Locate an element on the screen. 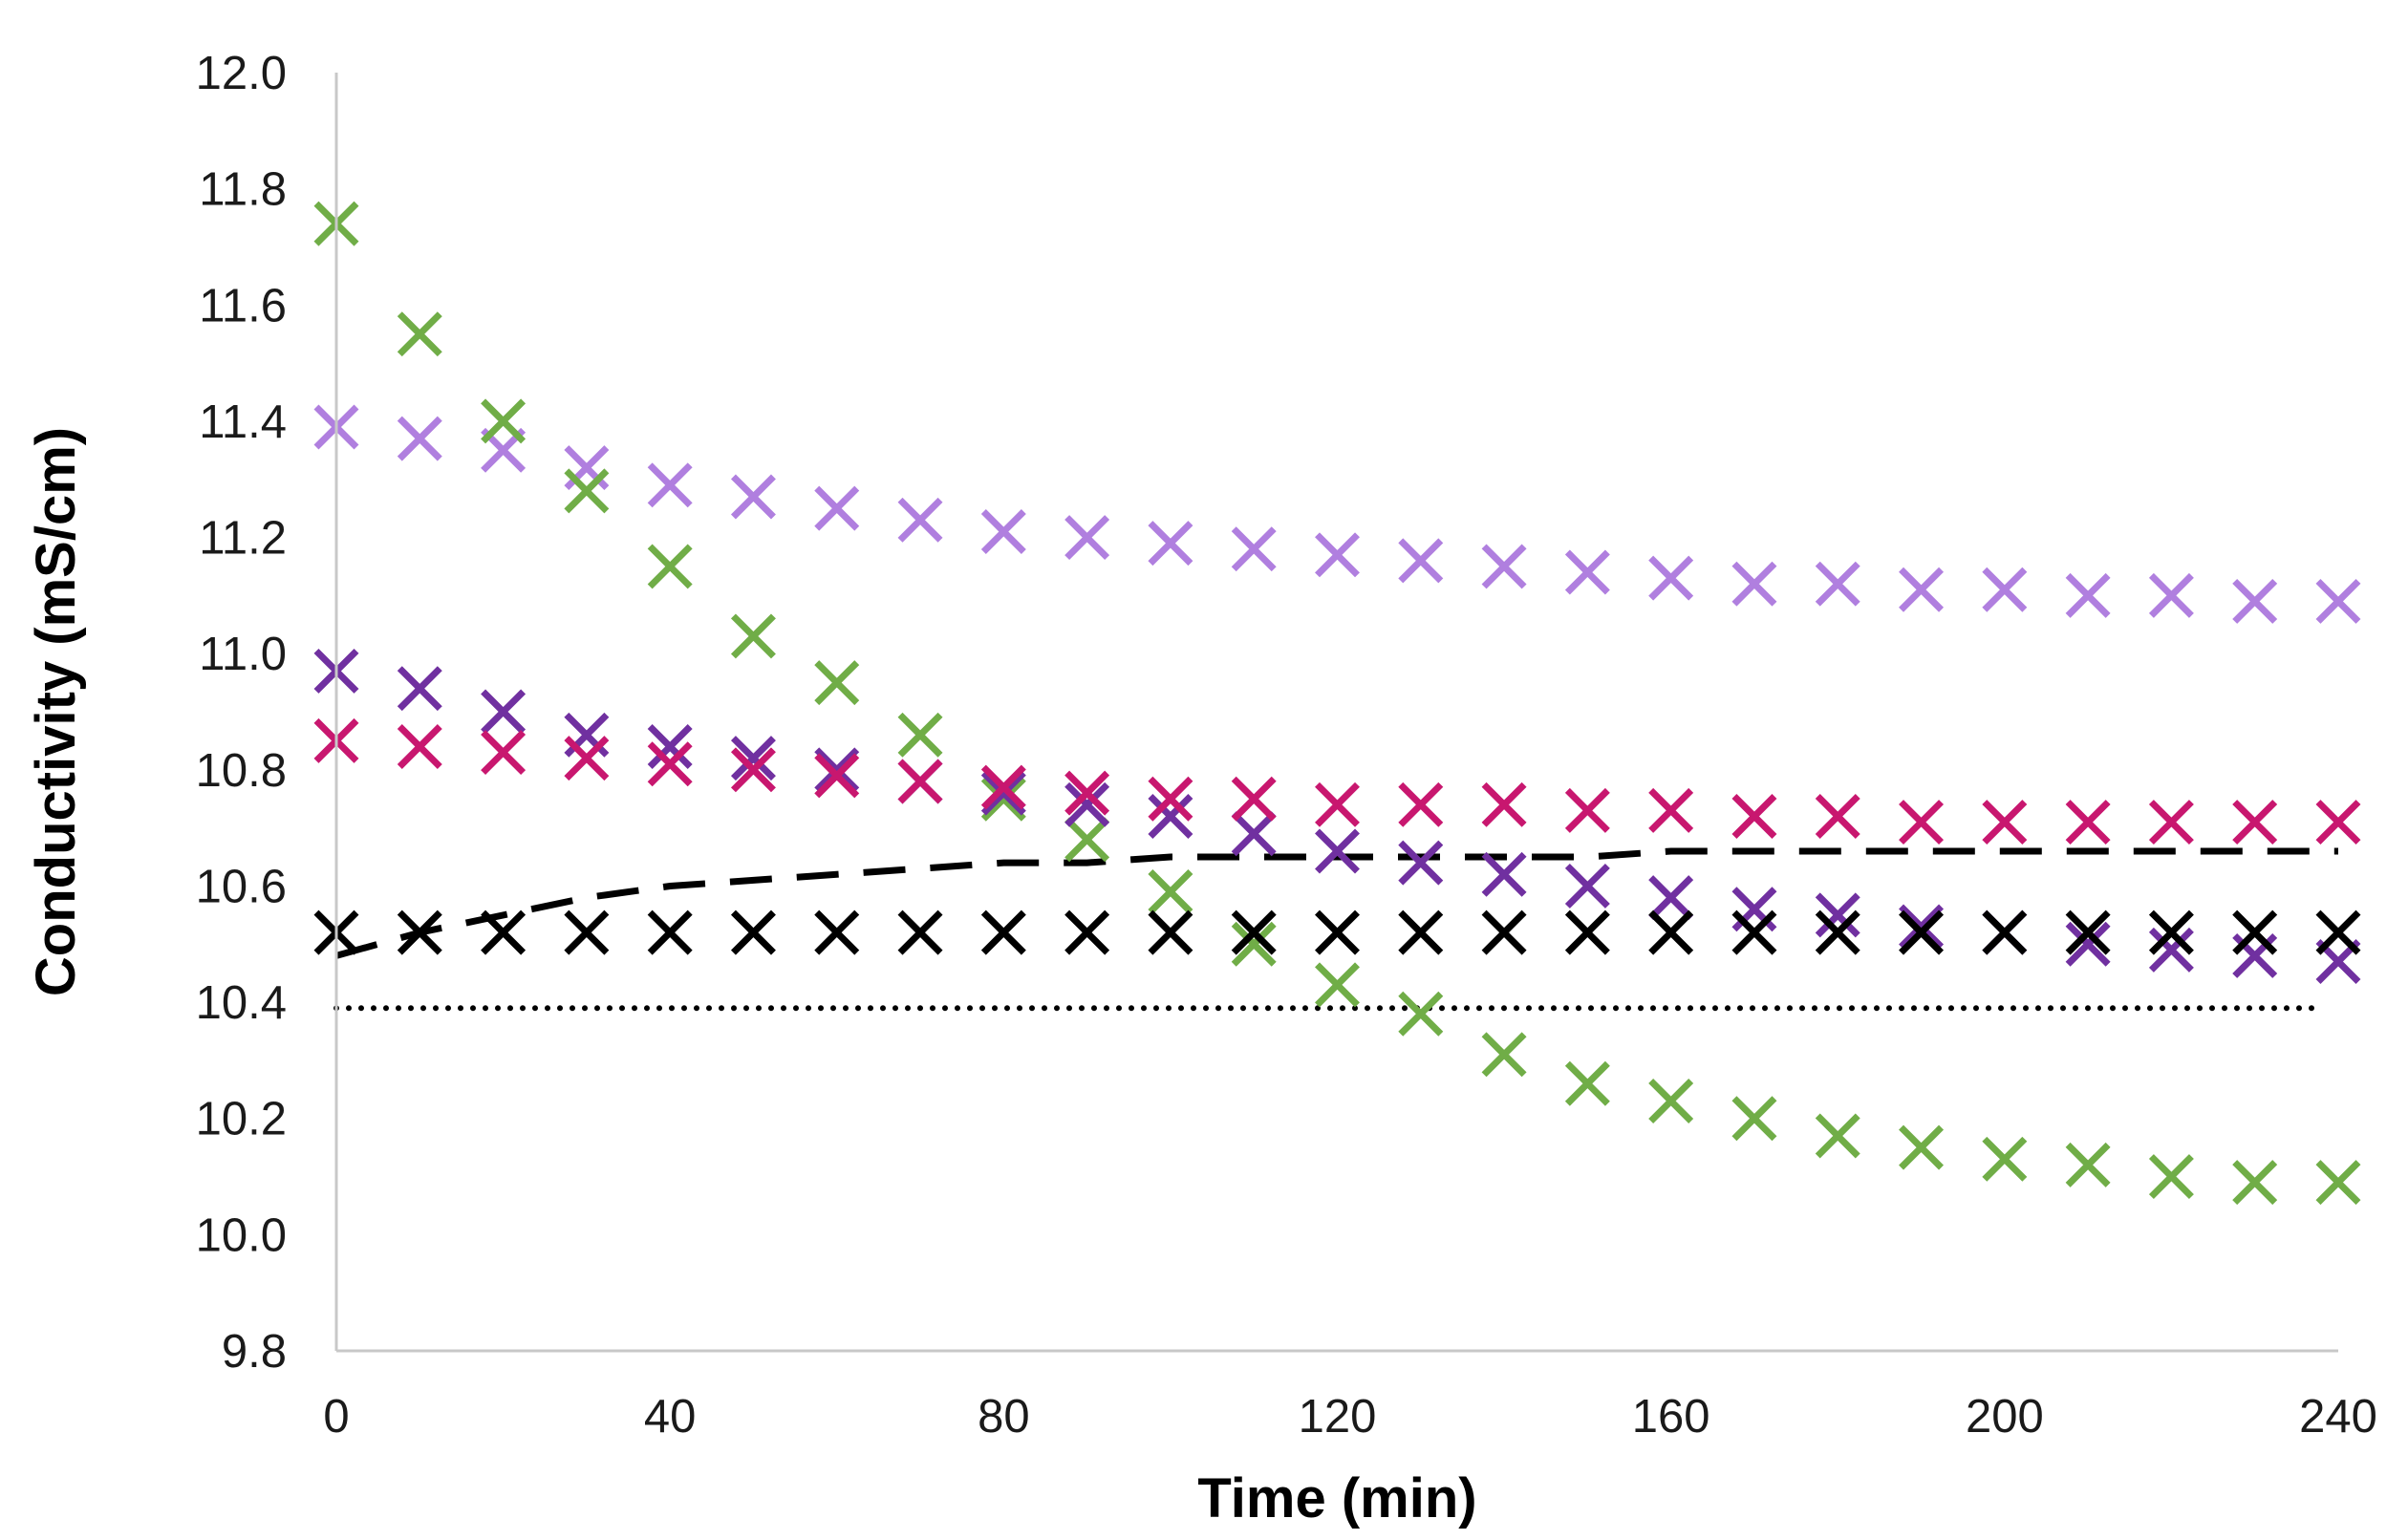 The width and height of the screenshot is (2408, 1540). x-tick-label: 0 is located at coordinates (336, 1417).